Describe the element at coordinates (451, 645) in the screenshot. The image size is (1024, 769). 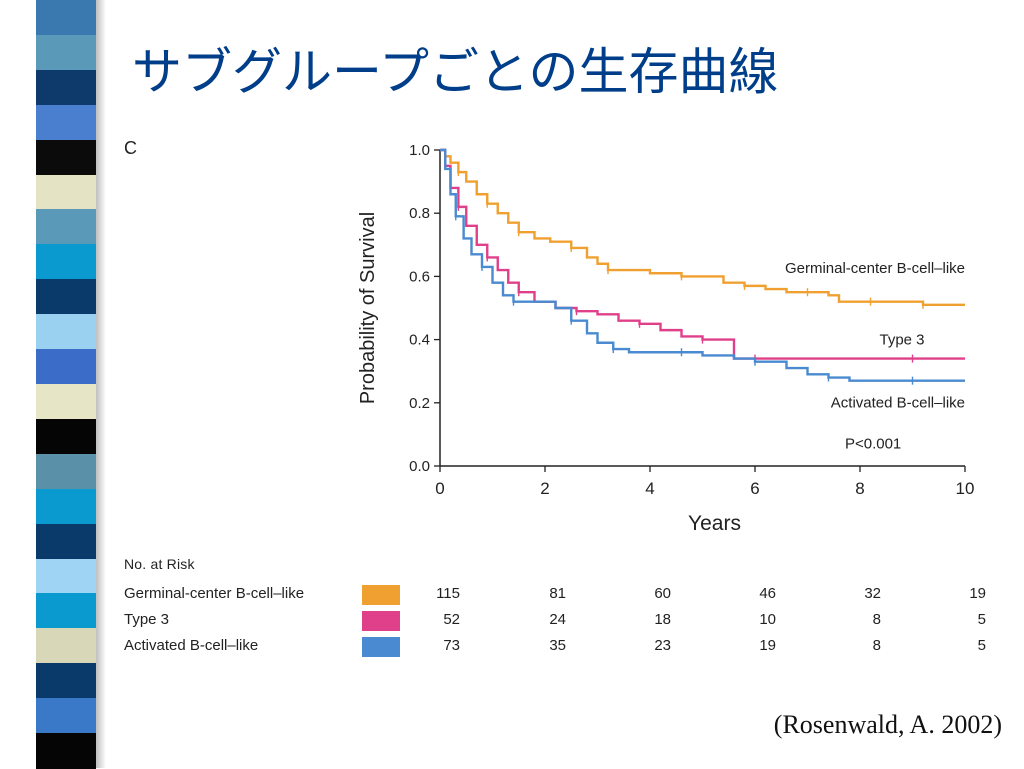
I see `risk-cell: 73` at that location.